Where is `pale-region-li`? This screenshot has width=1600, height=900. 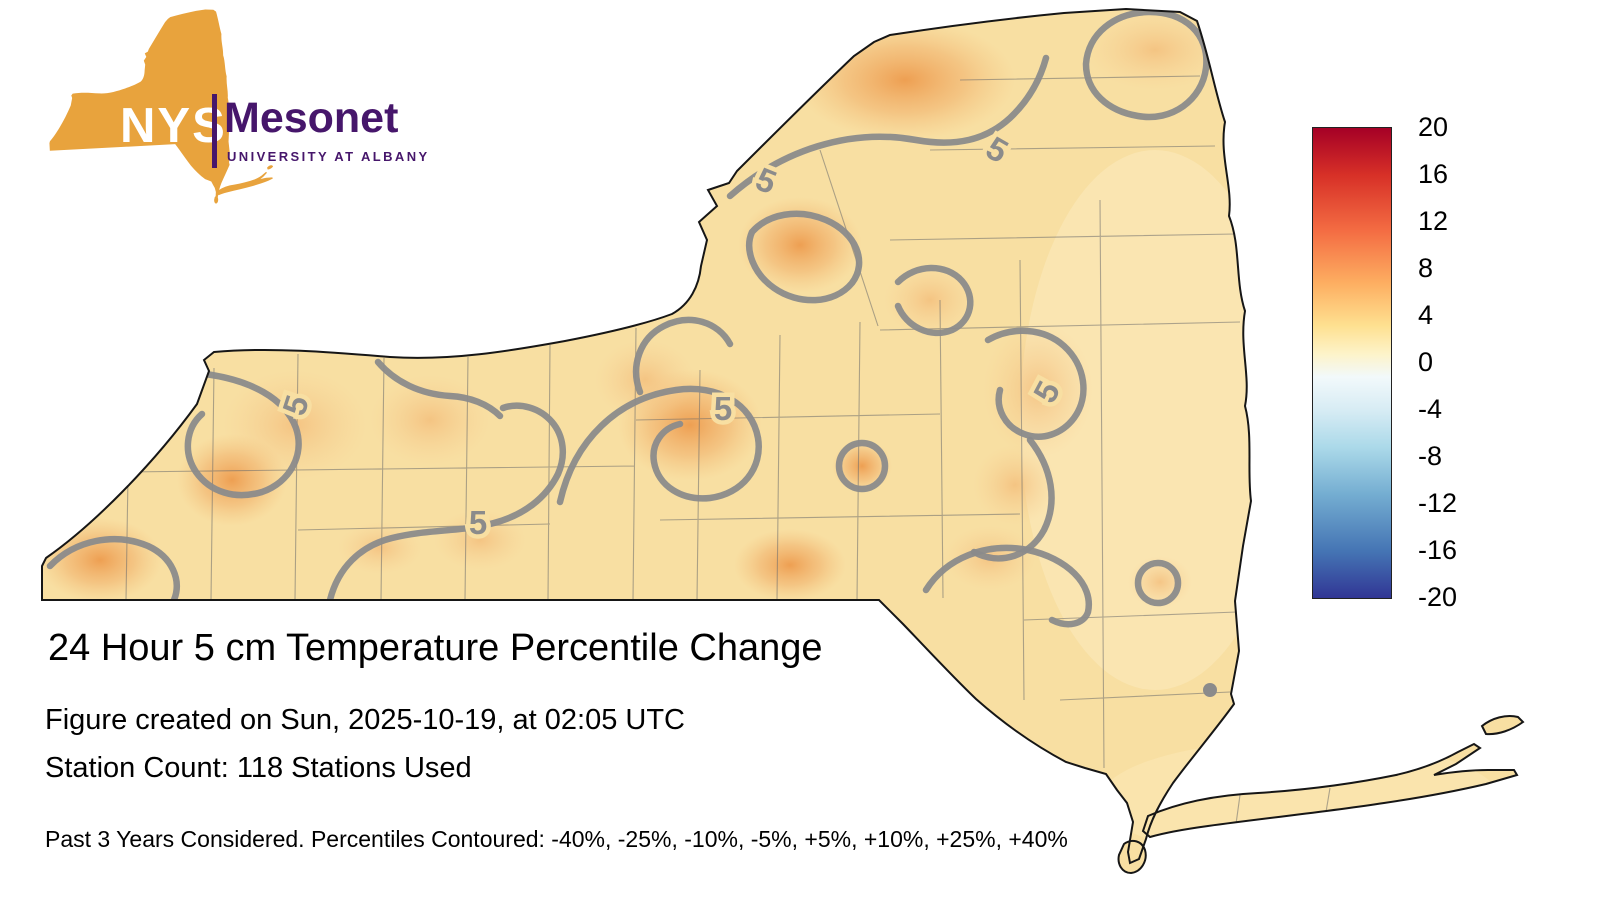
pale-region-li is located at coordinates (1300, 800).